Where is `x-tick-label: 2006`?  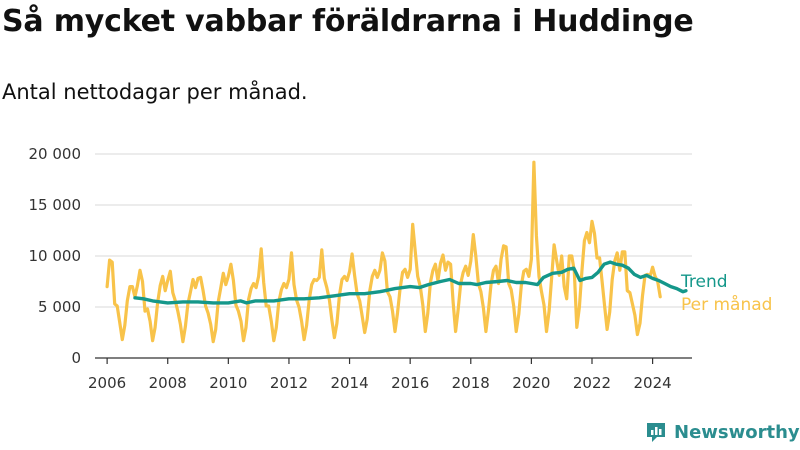
x-tick-label: 2006 is located at coordinates (107, 383).